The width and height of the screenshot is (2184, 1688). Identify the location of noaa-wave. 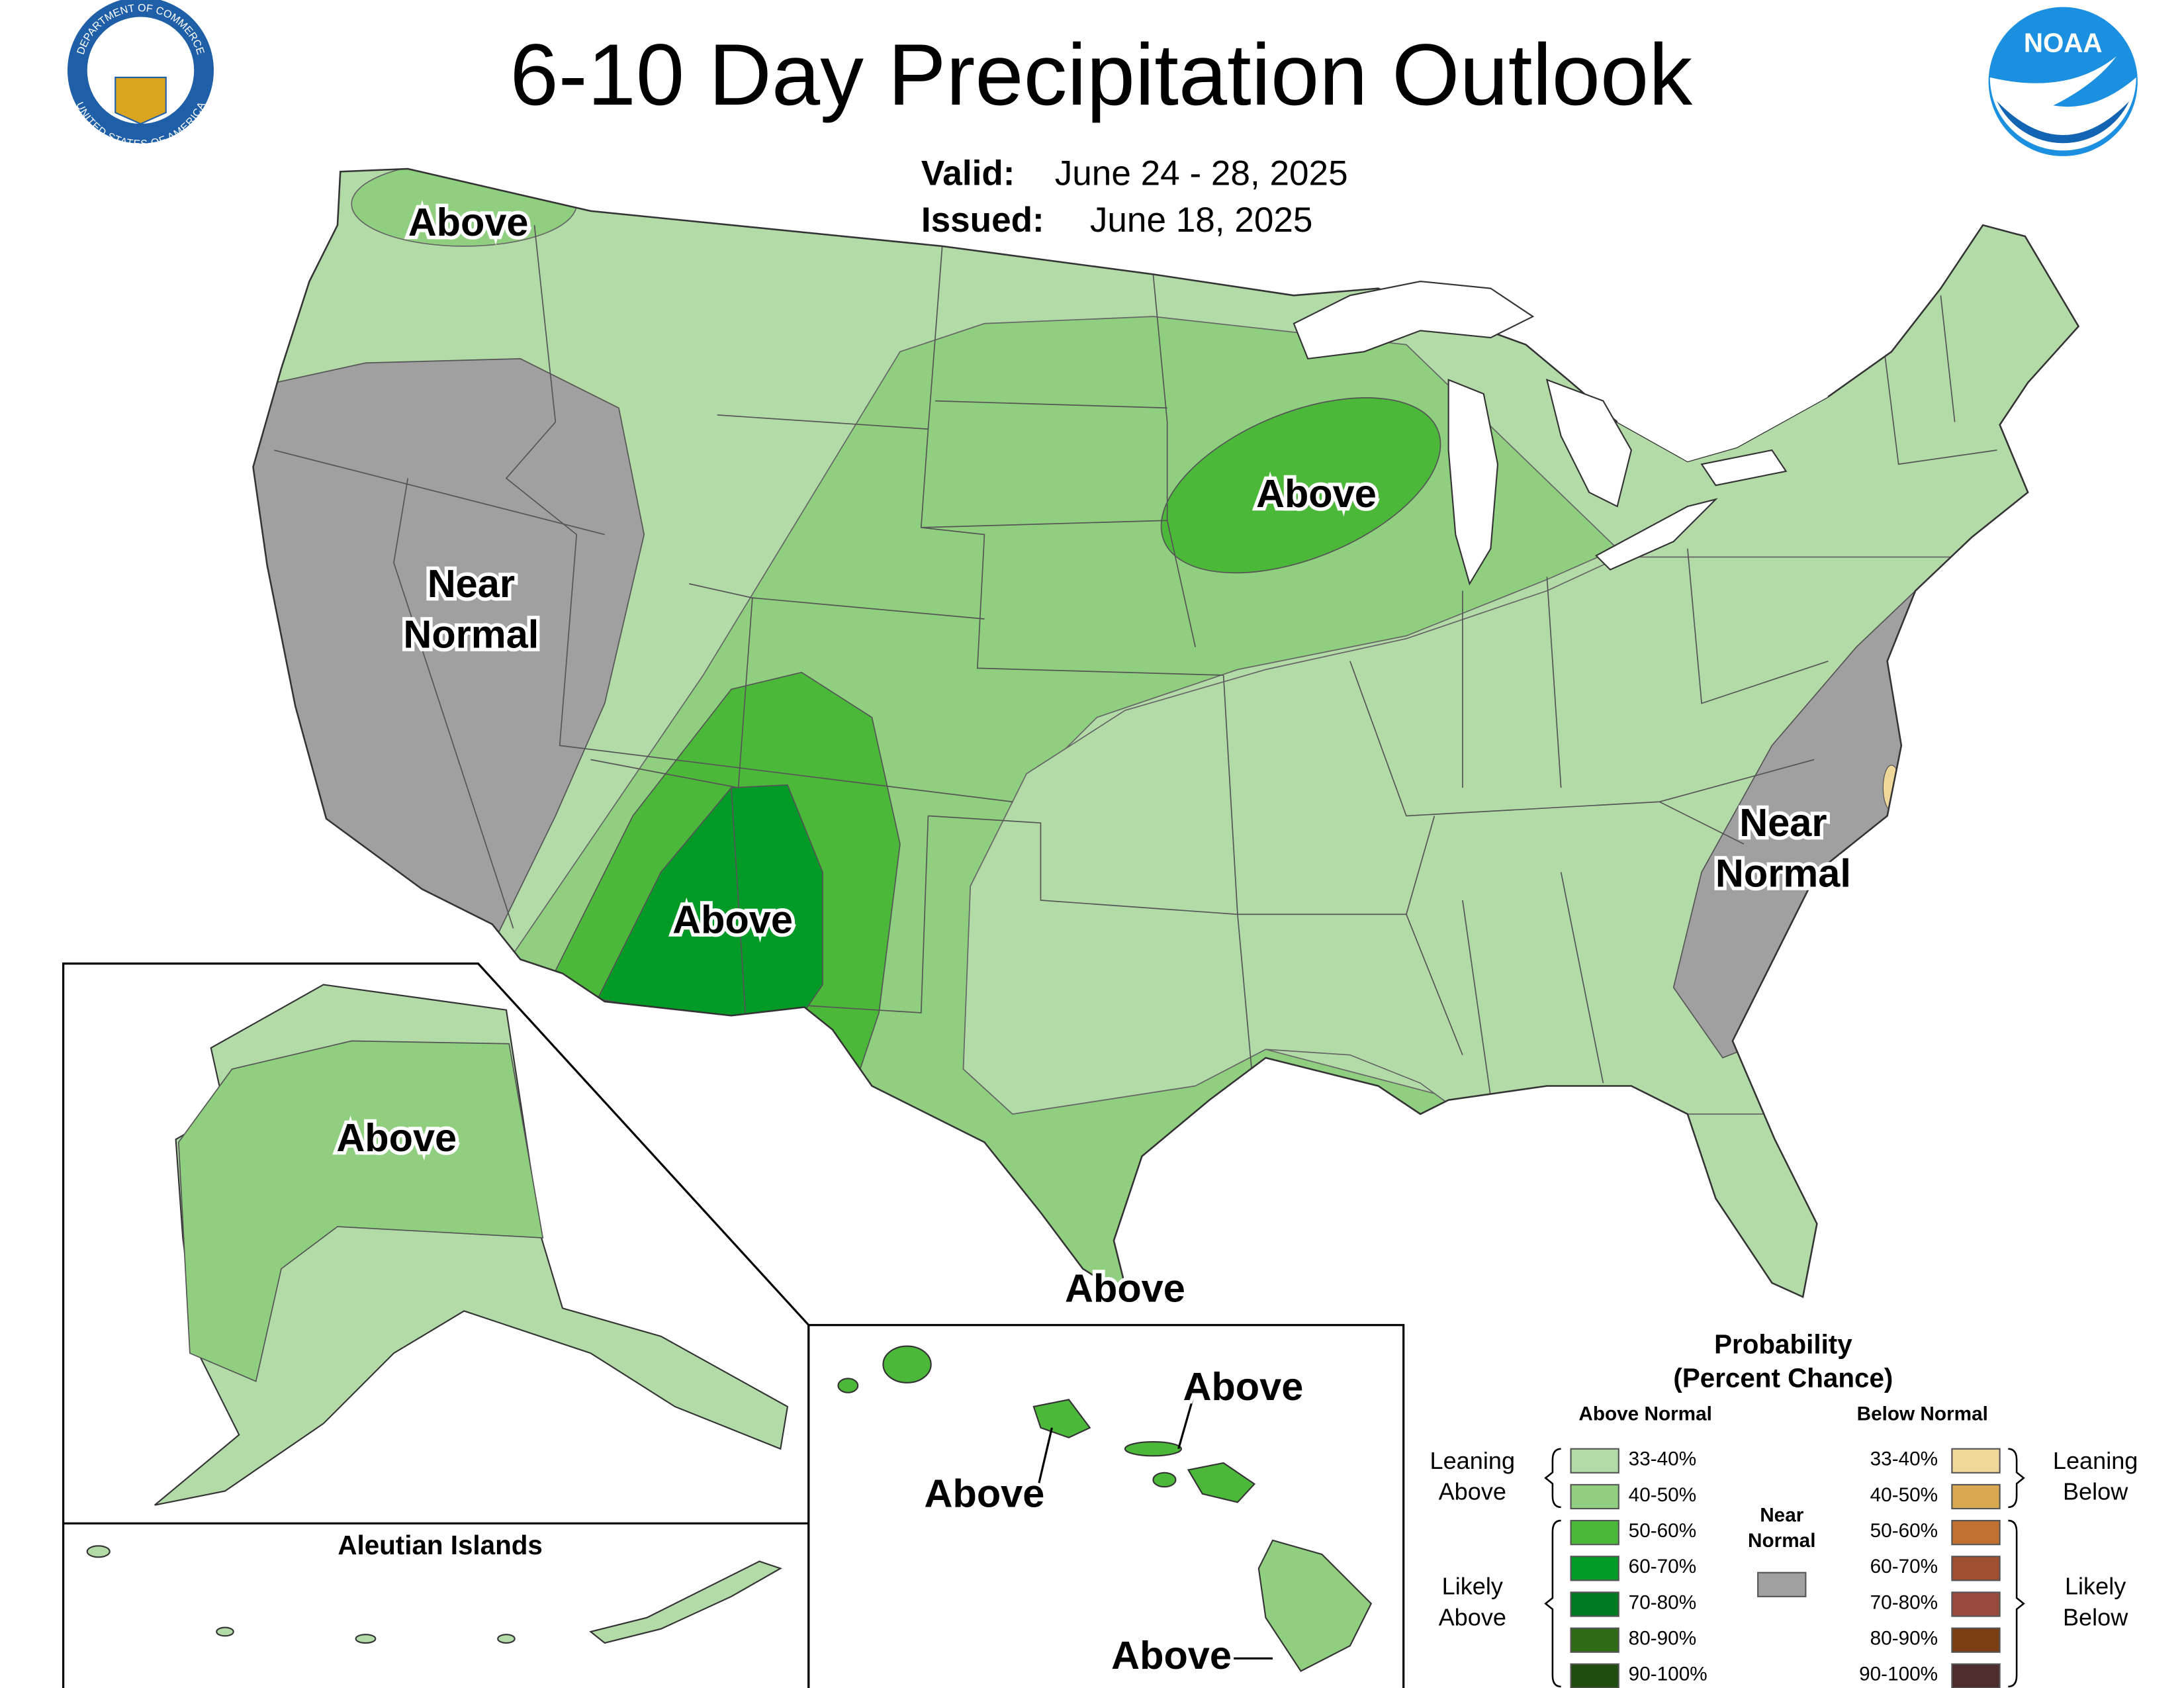
(2063, 122).